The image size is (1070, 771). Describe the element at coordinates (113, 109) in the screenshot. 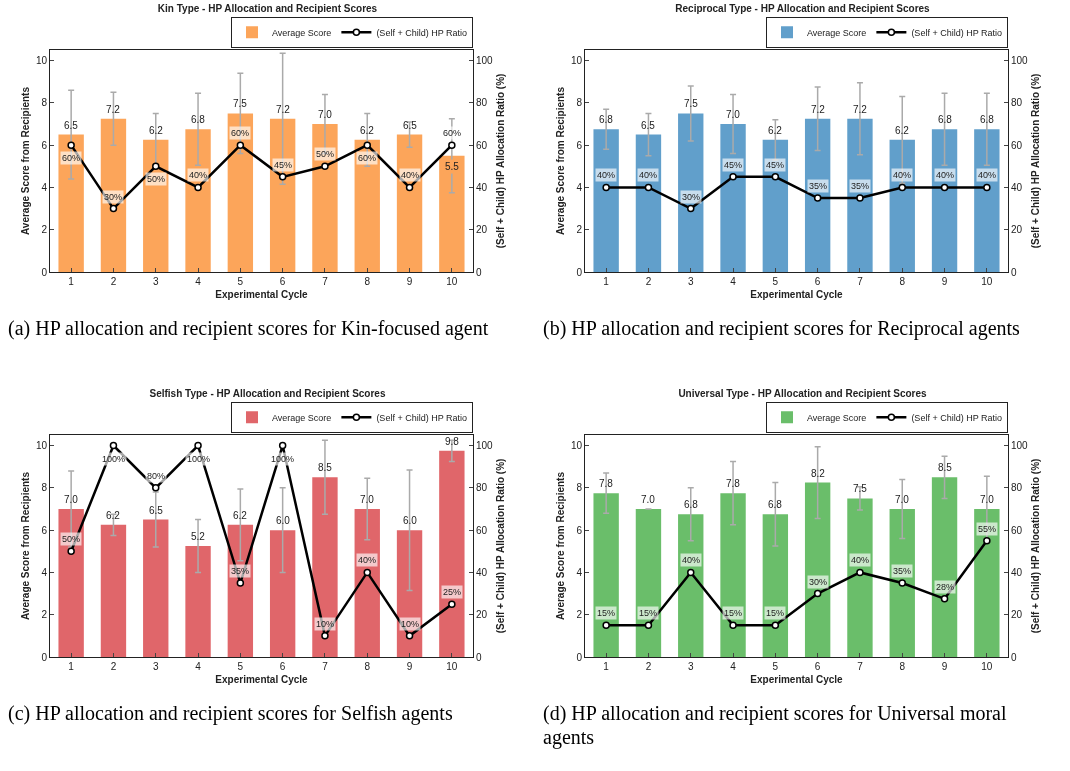

I see `data-label: 7.2` at that location.